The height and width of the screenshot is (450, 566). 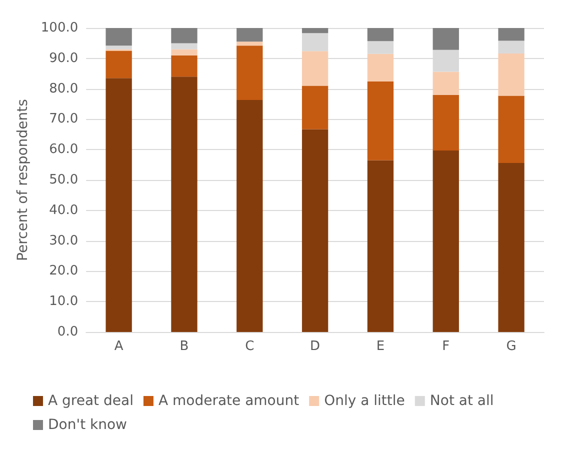 I want to click on legend-label: A moderate amount, so click(x=229, y=401).